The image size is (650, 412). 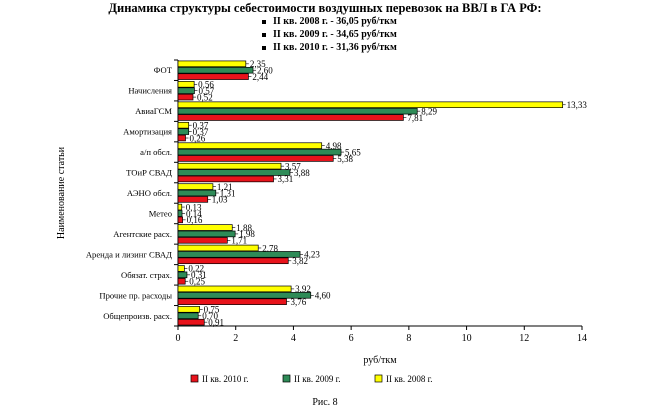 I want to click on data-label: 0,22, so click(x=196, y=269).